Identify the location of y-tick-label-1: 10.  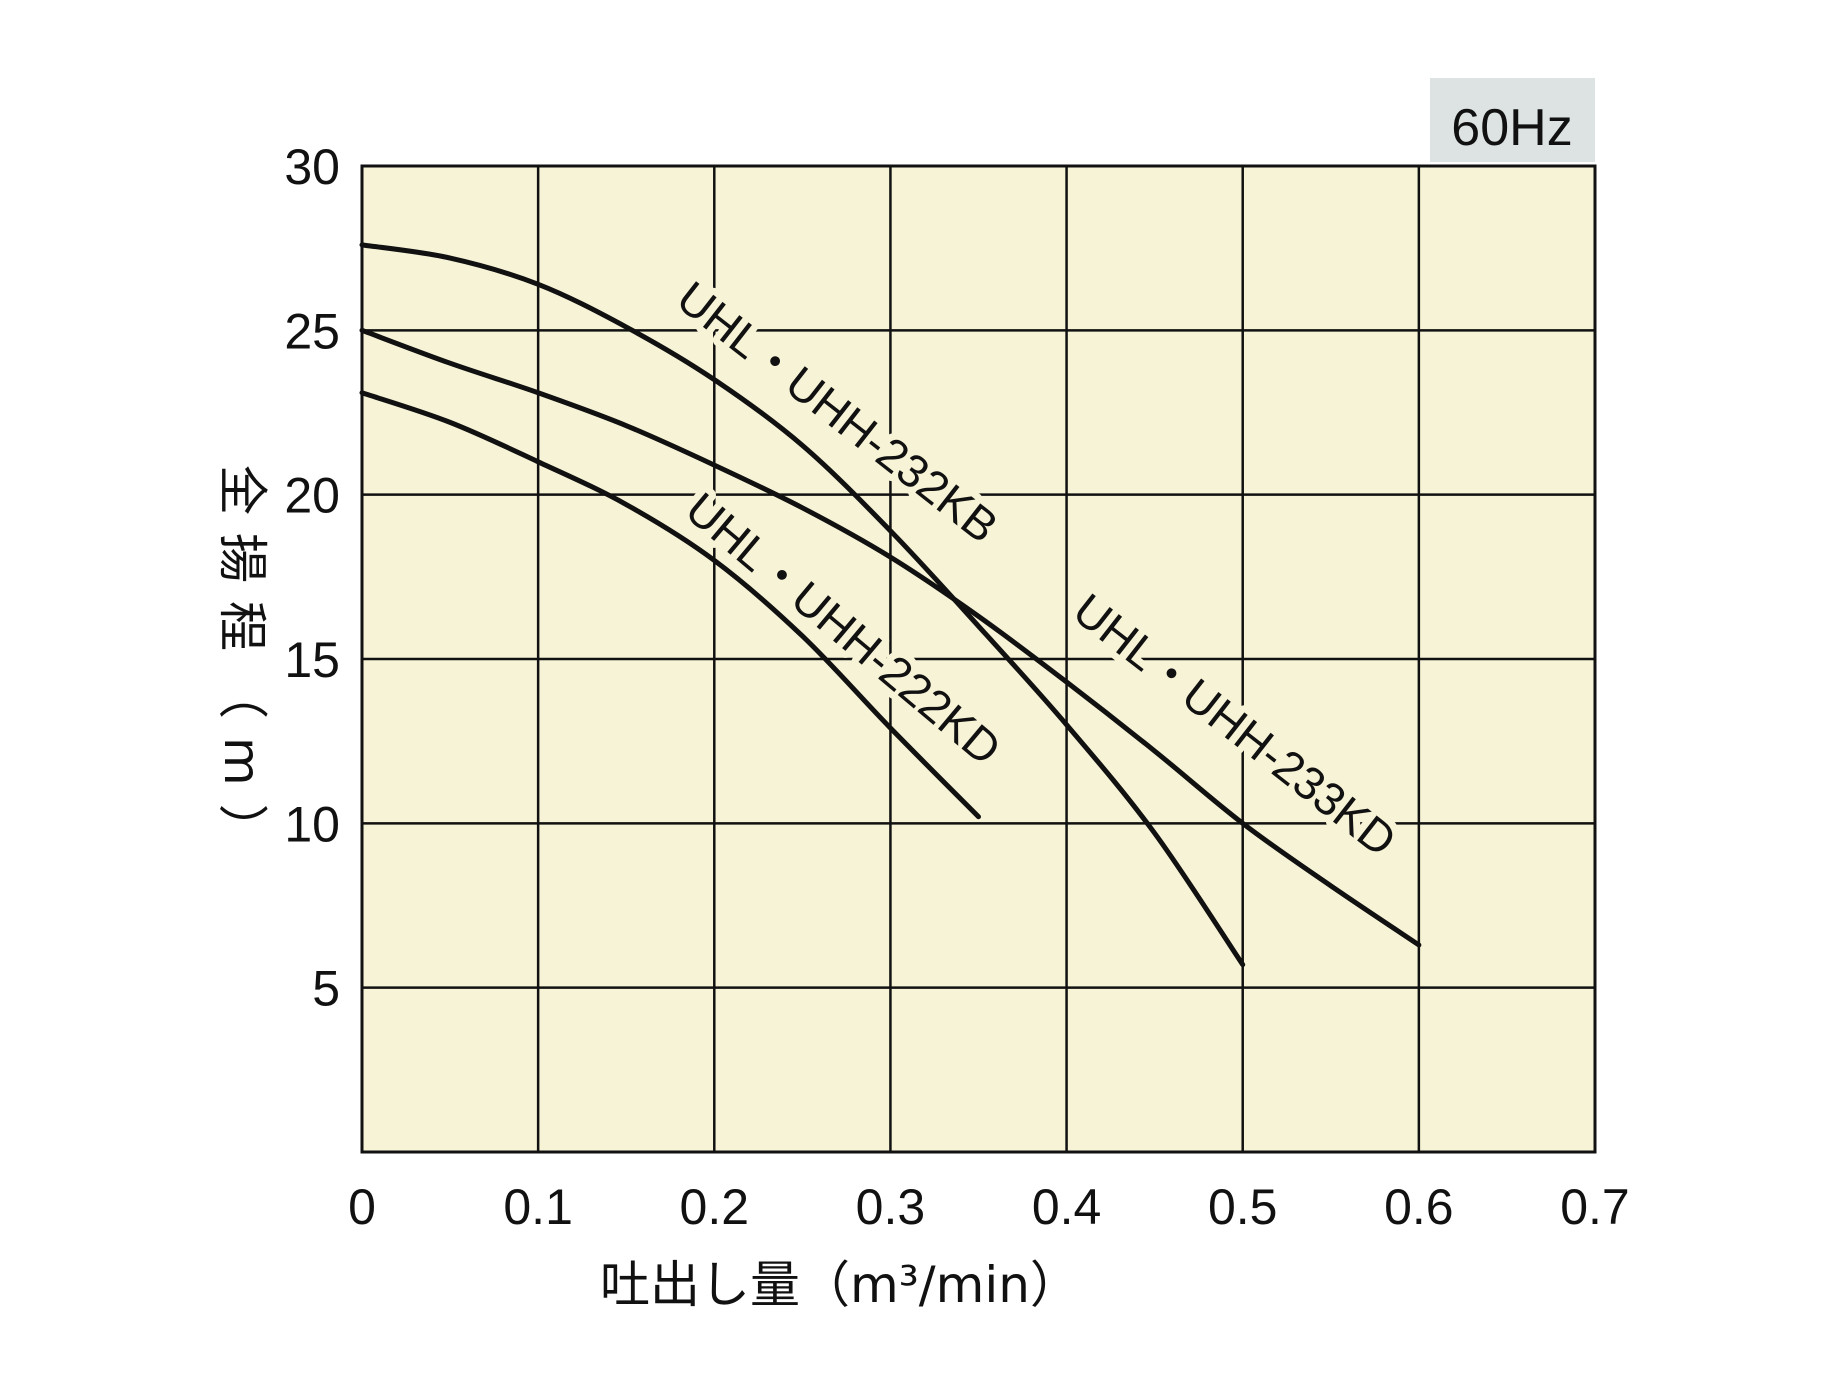
(312, 824).